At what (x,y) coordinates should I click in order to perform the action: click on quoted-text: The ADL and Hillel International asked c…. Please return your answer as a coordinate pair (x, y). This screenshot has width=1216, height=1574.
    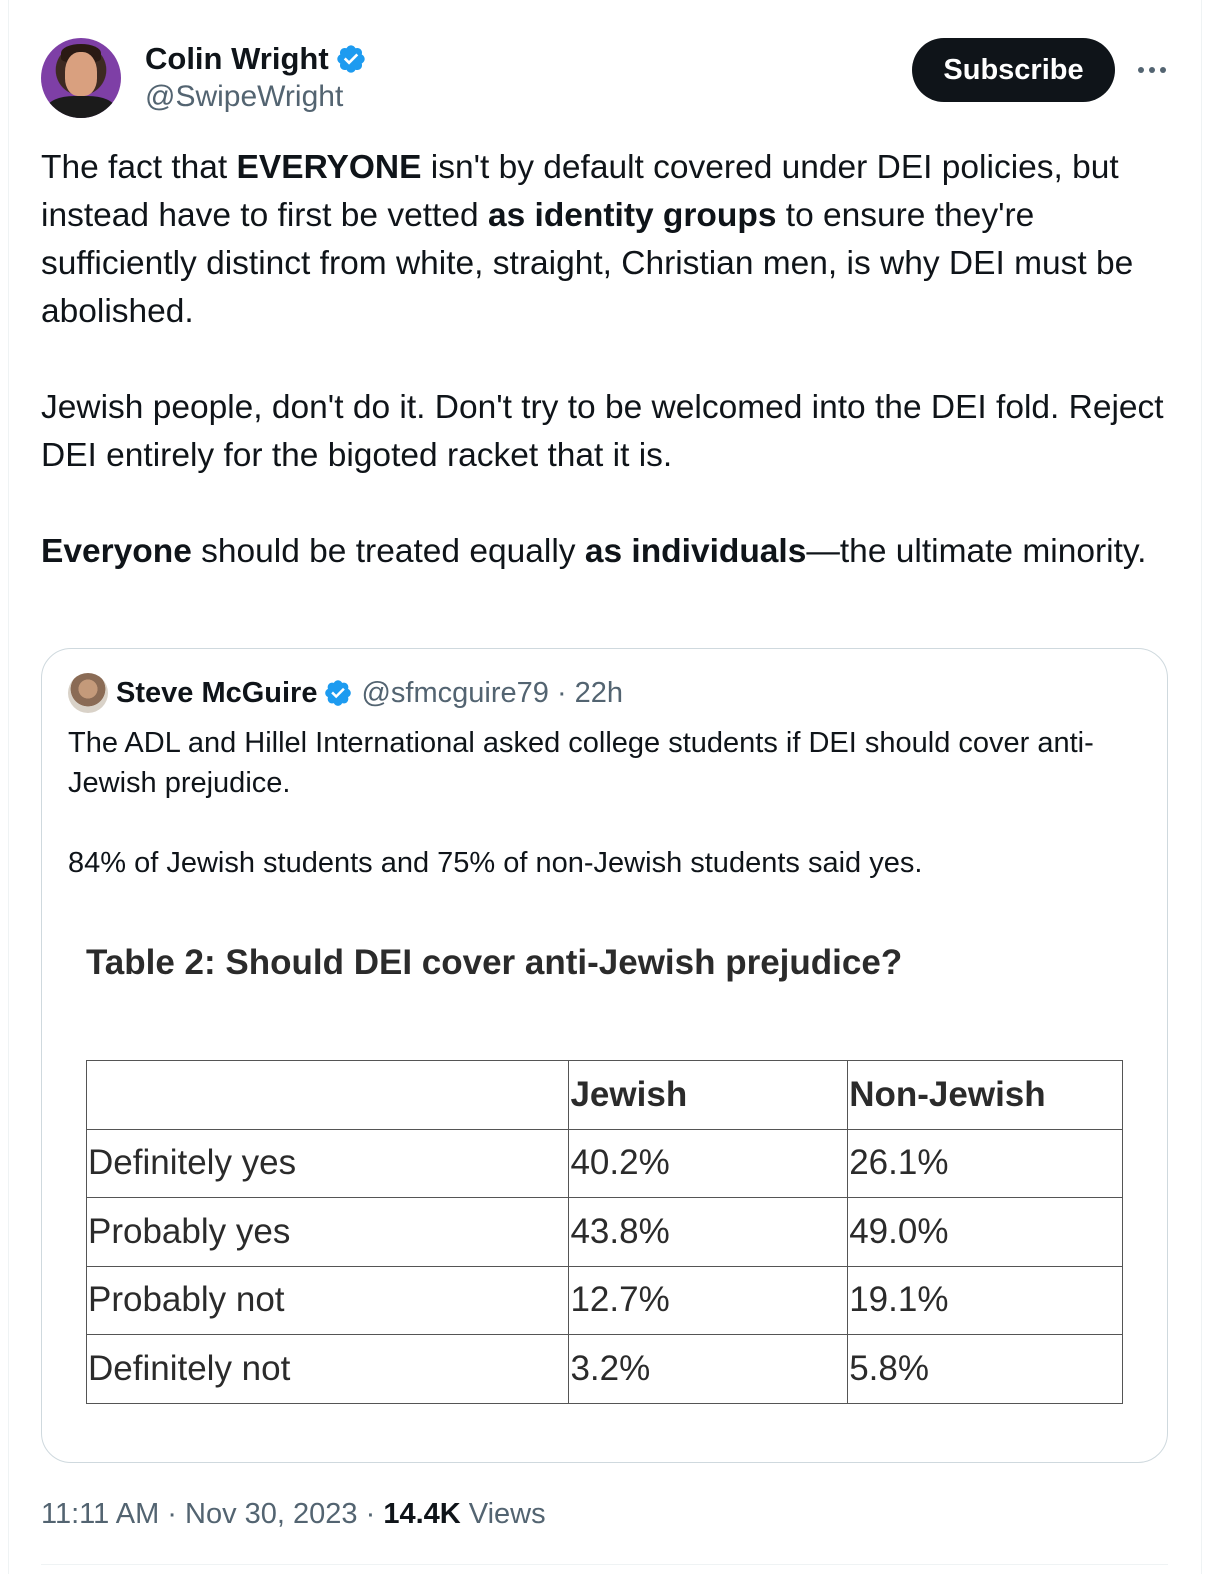
    Looking at the image, I should click on (598, 803).